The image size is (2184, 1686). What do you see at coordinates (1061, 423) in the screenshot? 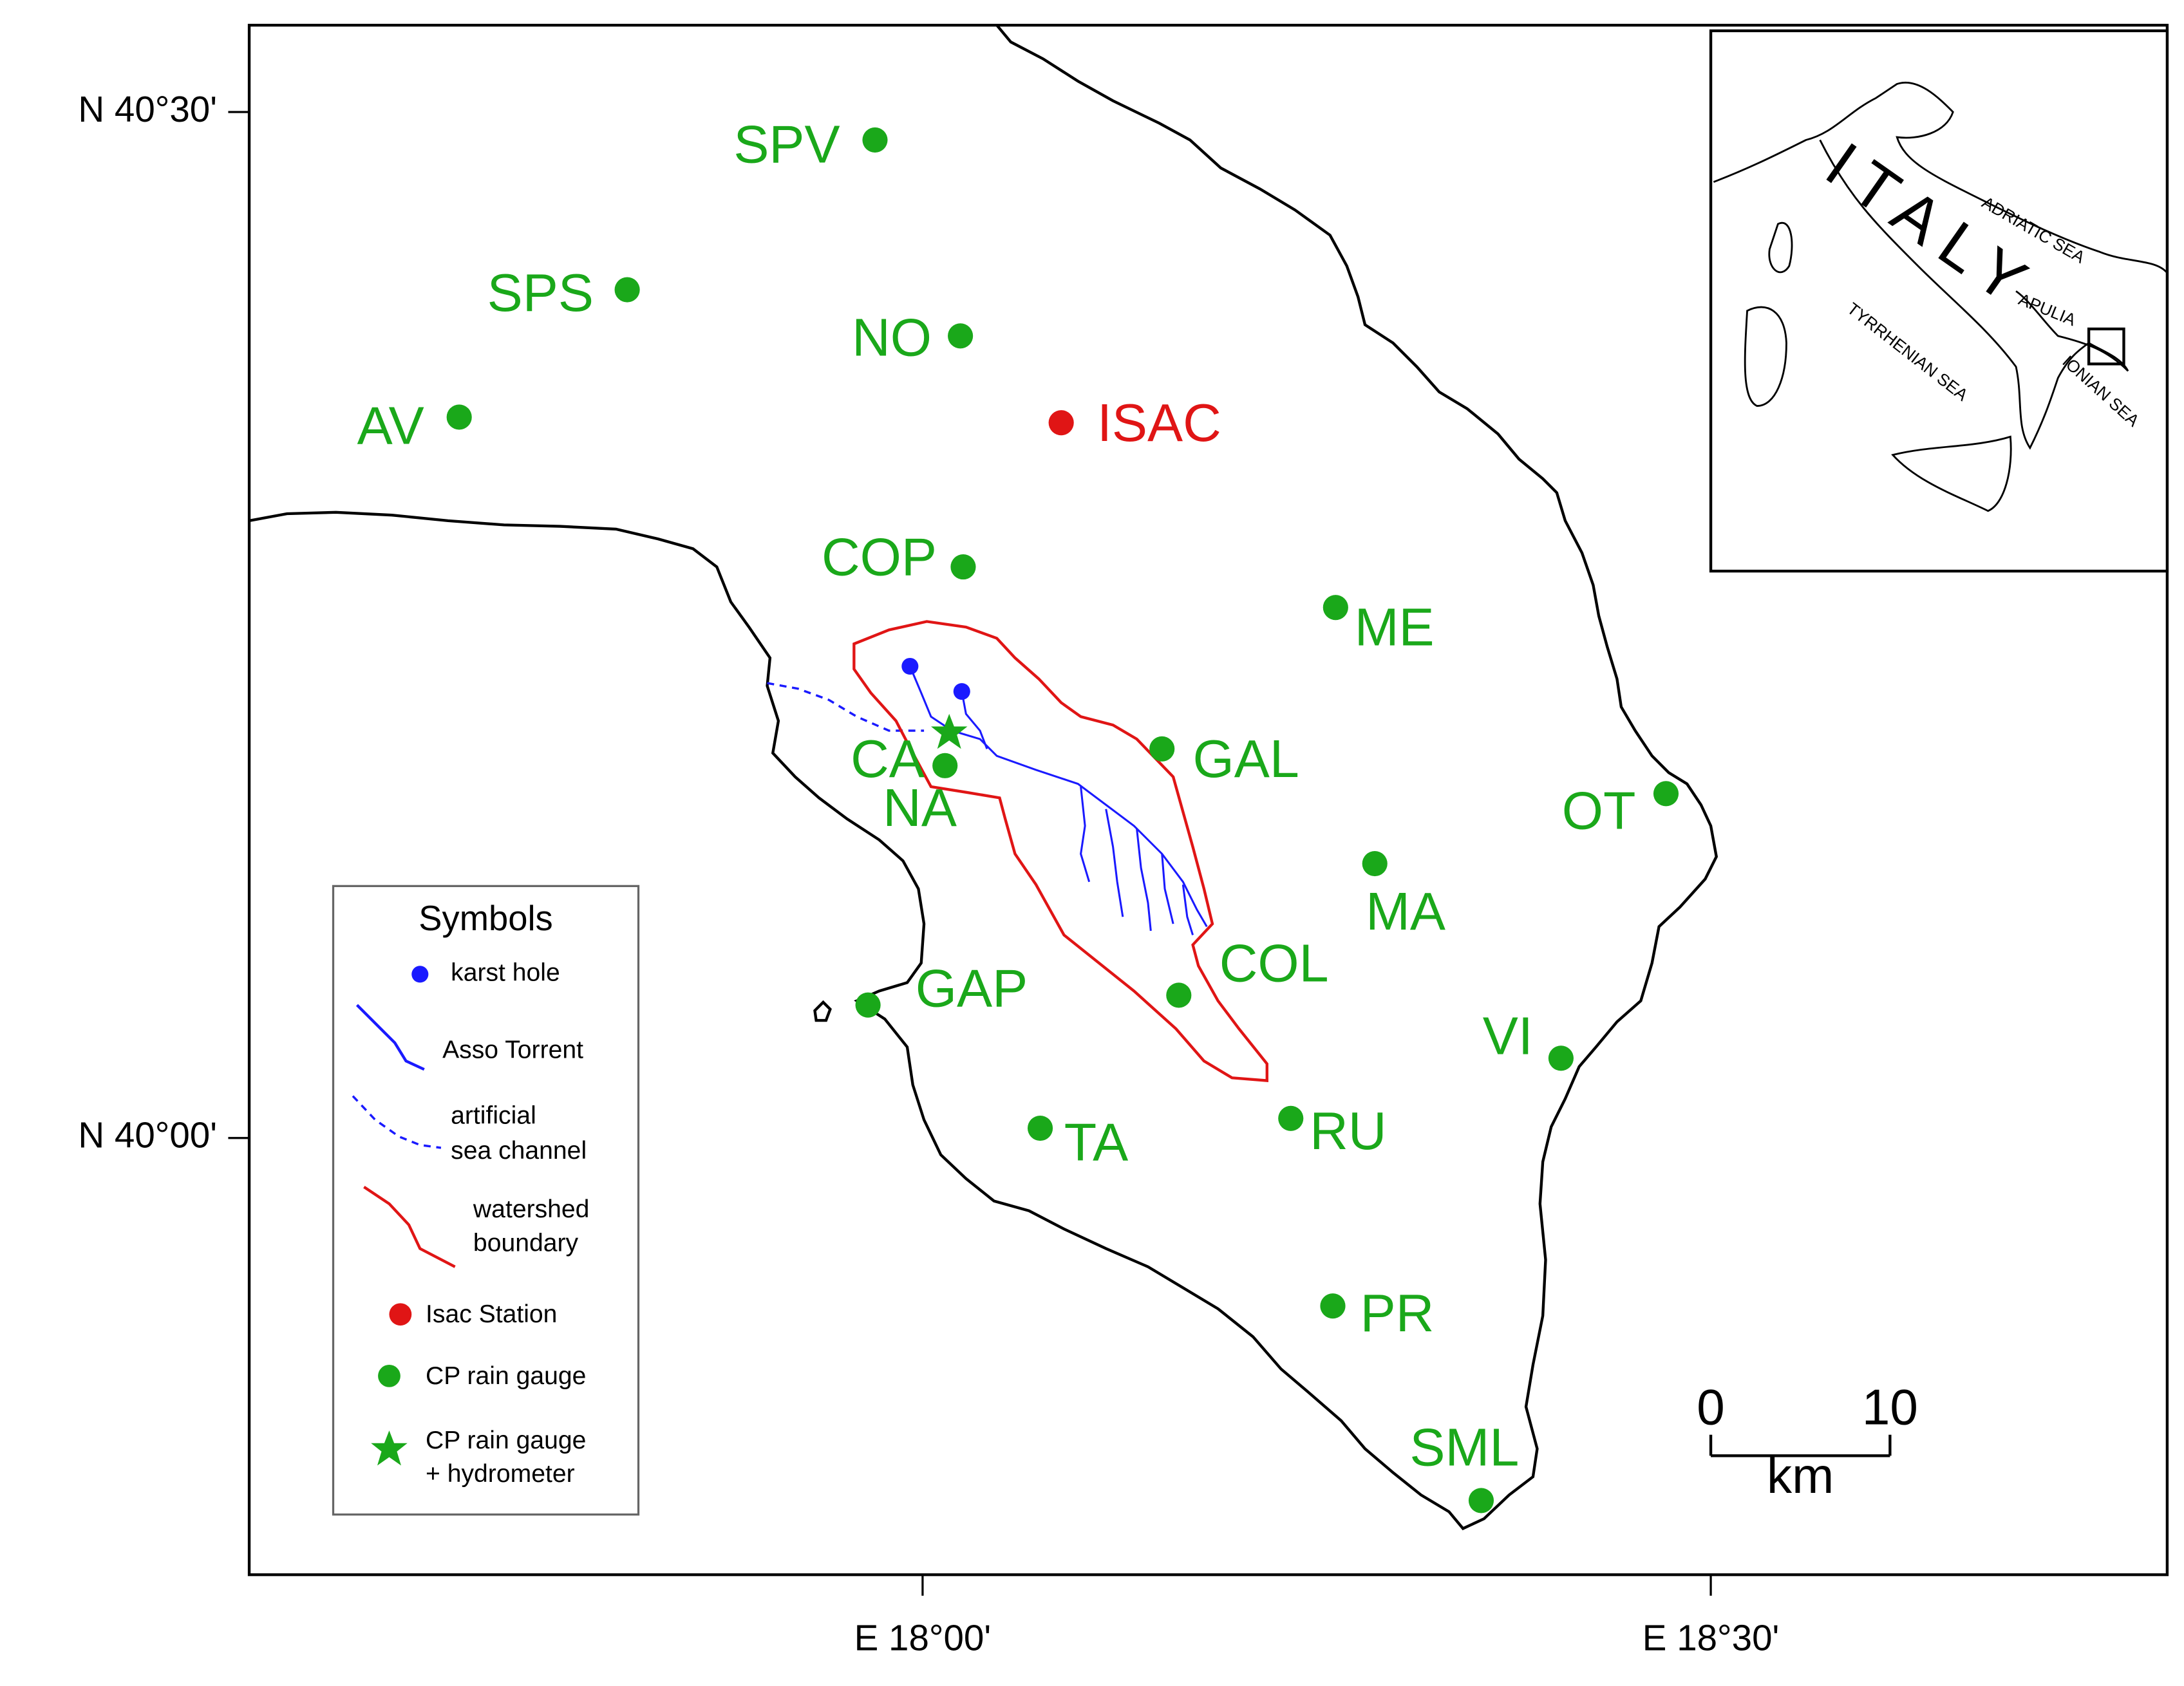
I see `isac-station` at bounding box center [1061, 423].